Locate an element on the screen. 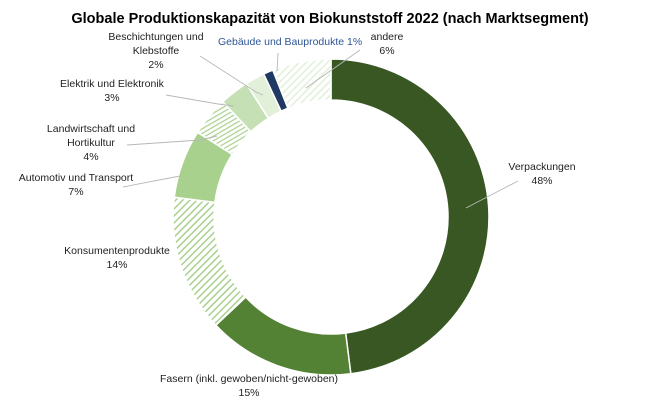 The height and width of the screenshot is (408, 660). value-label: 14% is located at coordinates (116, 265).